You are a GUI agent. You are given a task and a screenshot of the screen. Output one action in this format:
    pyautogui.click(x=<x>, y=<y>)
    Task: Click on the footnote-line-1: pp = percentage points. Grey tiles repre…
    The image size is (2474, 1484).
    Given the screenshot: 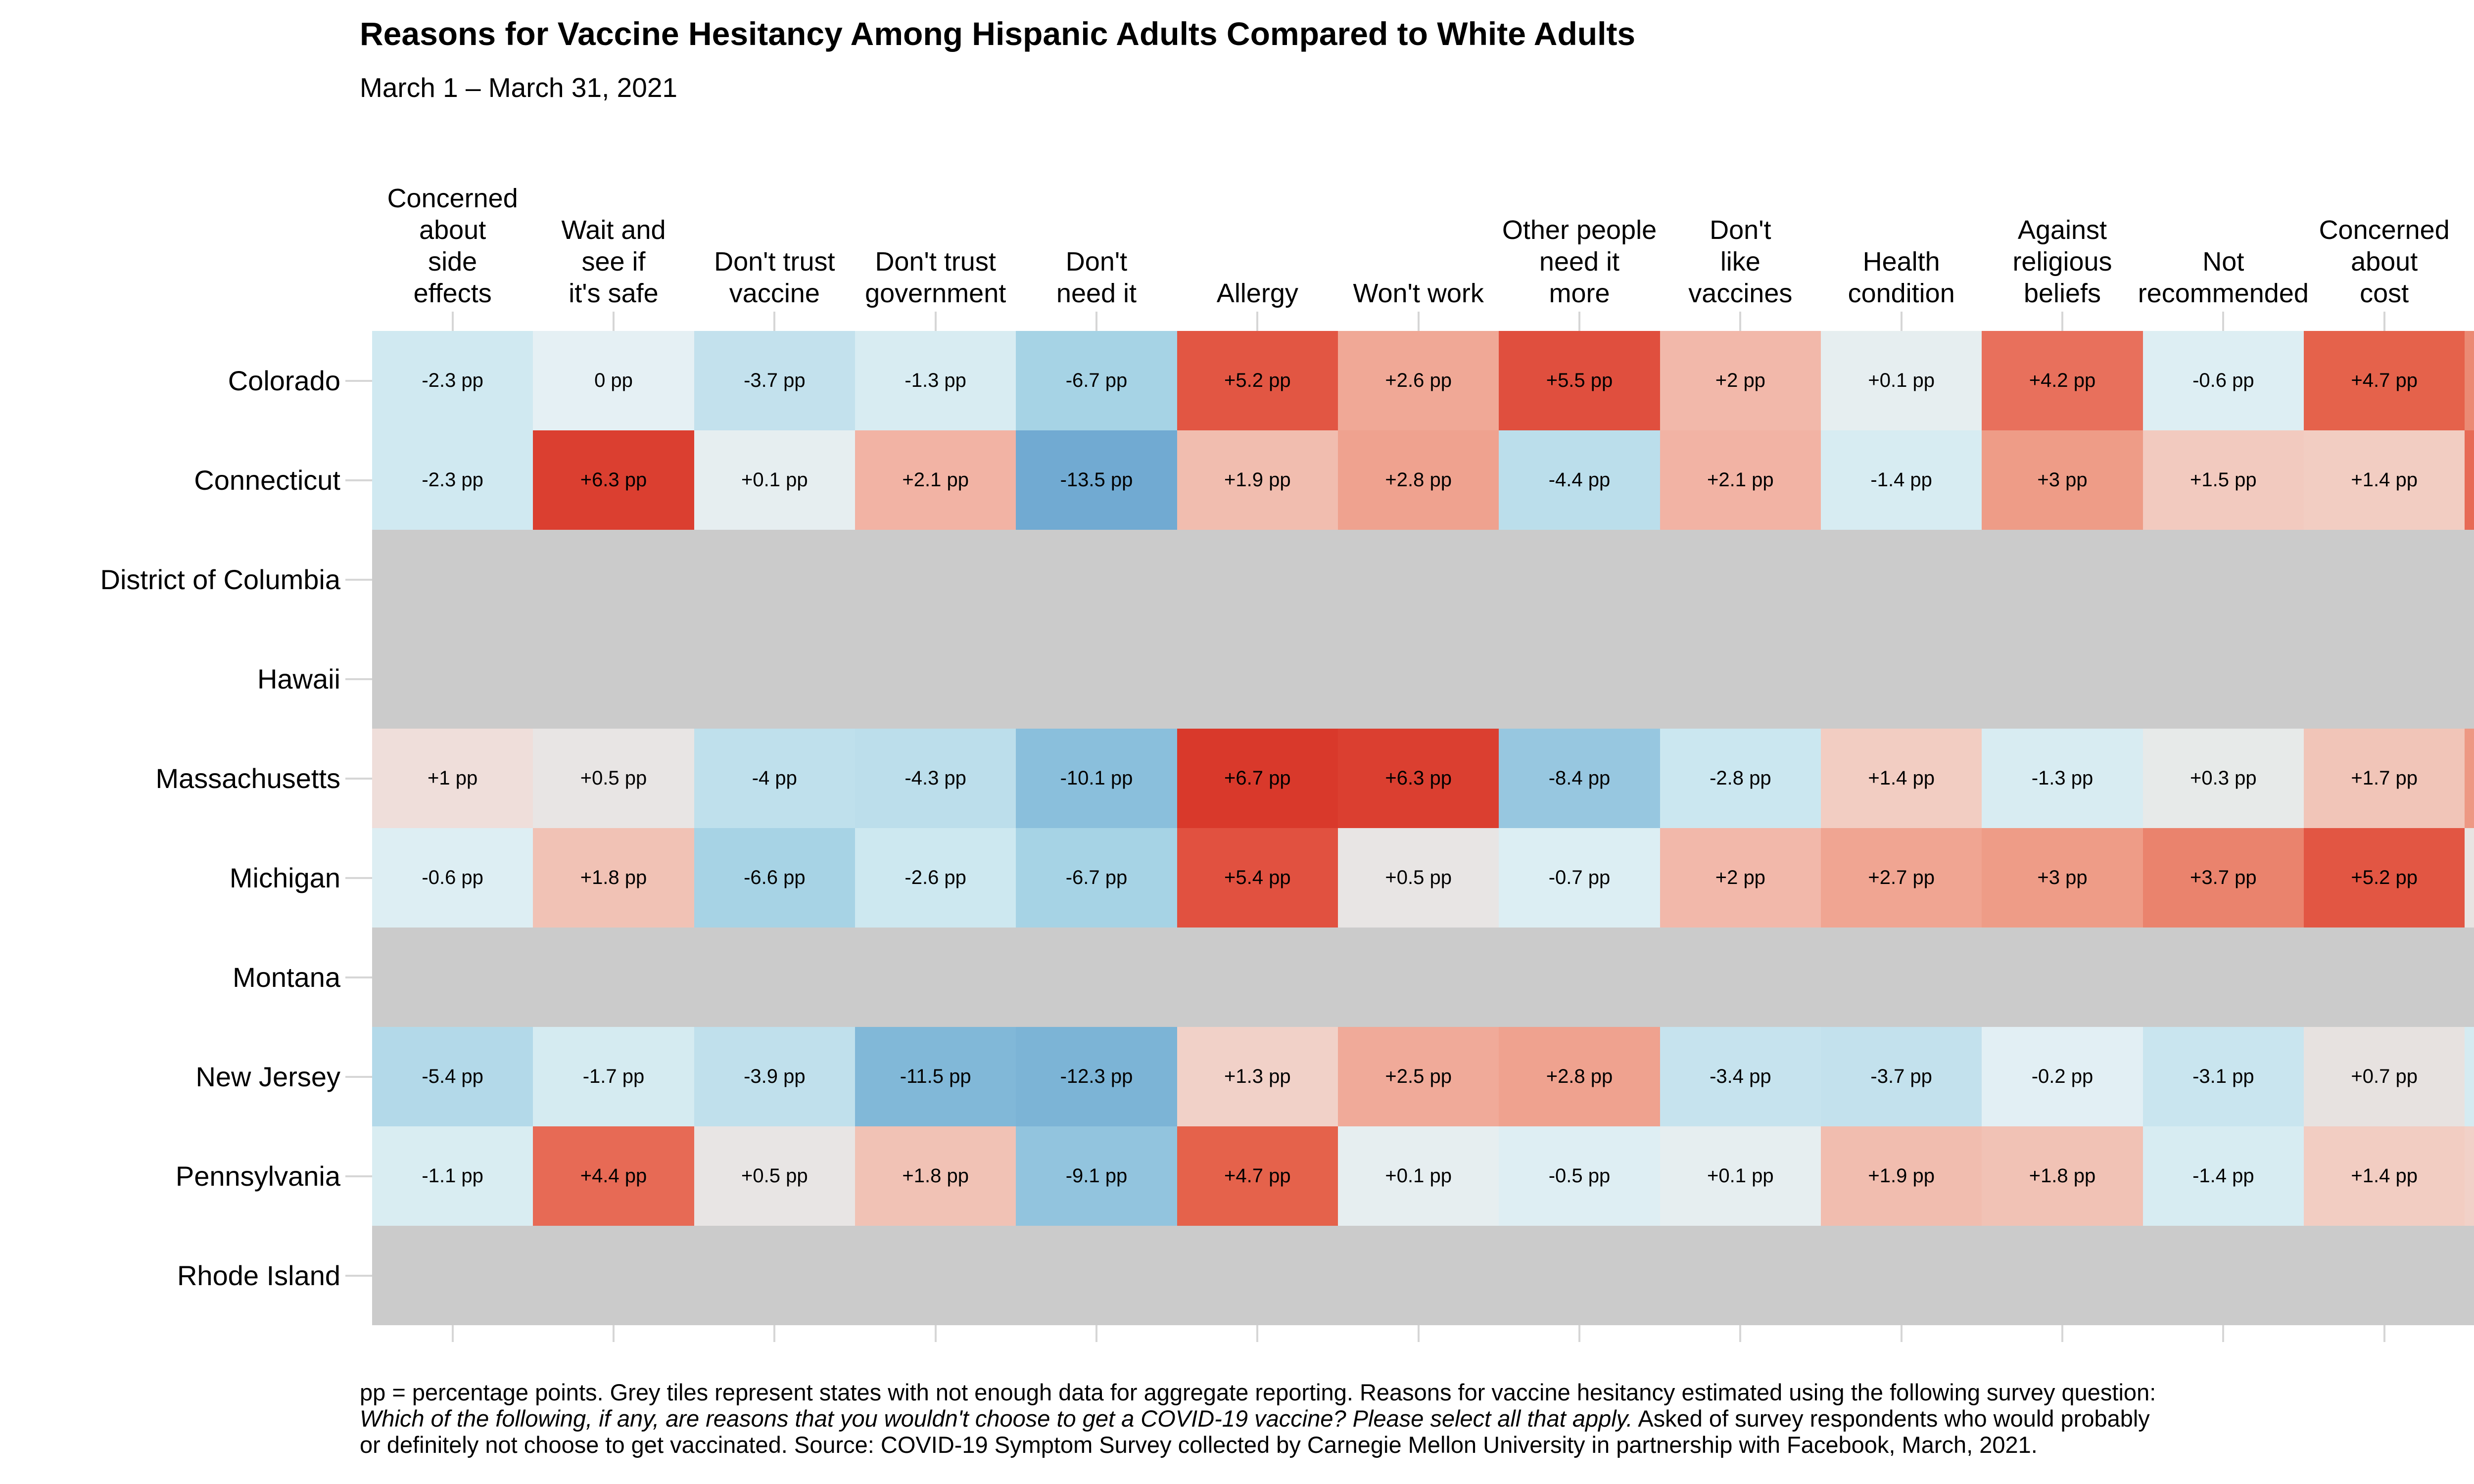 What is the action you would take?
    pyautogui.click(x=1258, y=1392)
    